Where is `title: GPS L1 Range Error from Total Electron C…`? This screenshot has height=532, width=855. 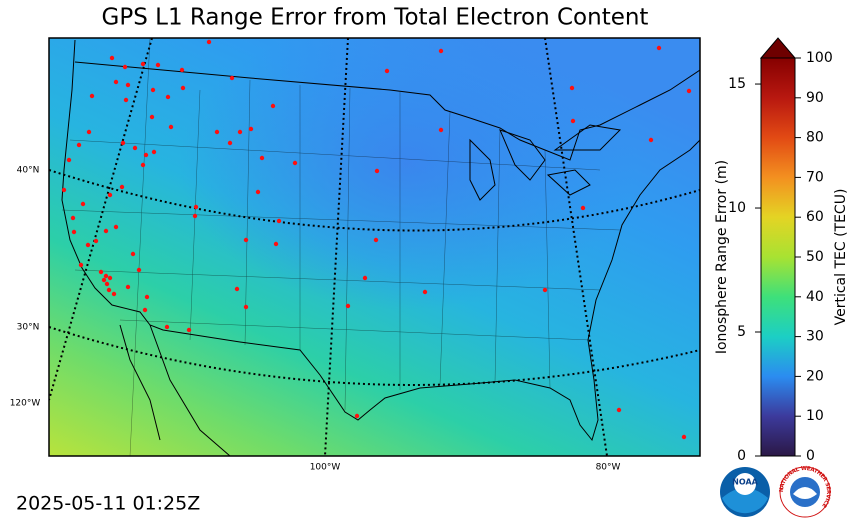
title: GPS L1 Range Error from Total Electron C… is located at coordinates (375, 18).